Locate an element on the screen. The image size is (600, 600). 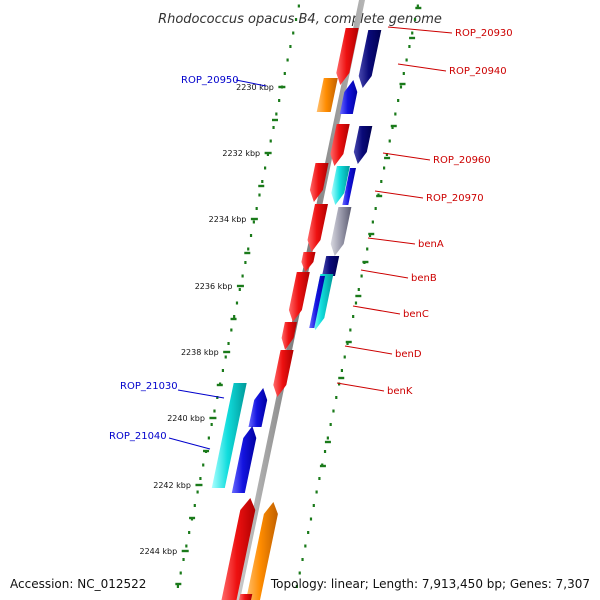
gene-label-bena: benA is located at coordinates (431, 244).